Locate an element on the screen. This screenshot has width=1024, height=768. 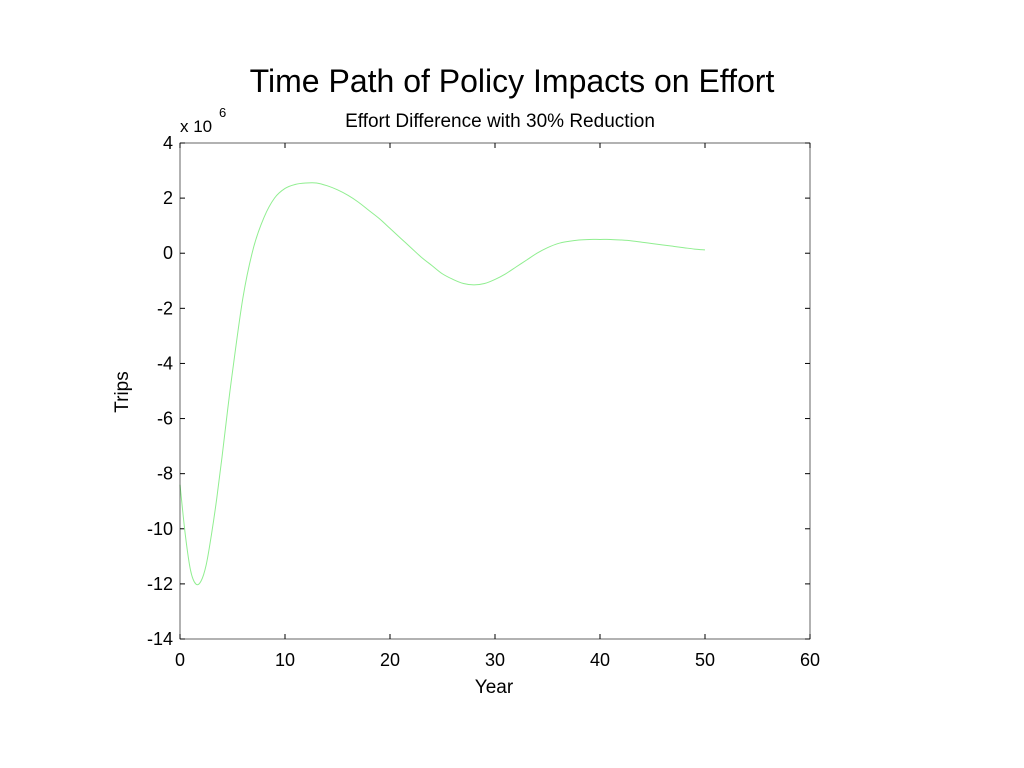
chart-title: Time Path of Policy Impacts on Effort is located at coordinates (512, 81).